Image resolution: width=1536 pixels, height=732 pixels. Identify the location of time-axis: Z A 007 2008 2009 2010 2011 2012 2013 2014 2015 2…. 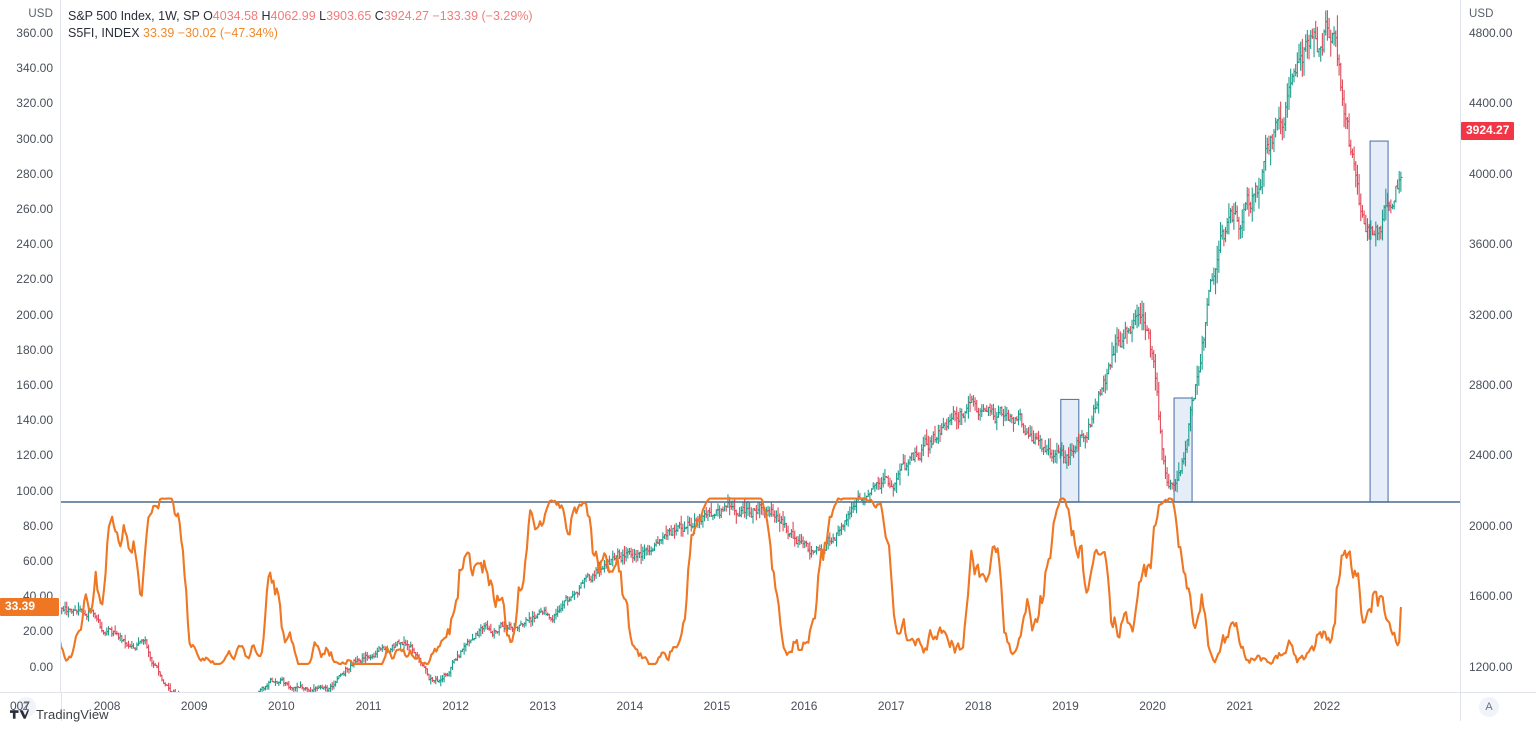
(768, 706).